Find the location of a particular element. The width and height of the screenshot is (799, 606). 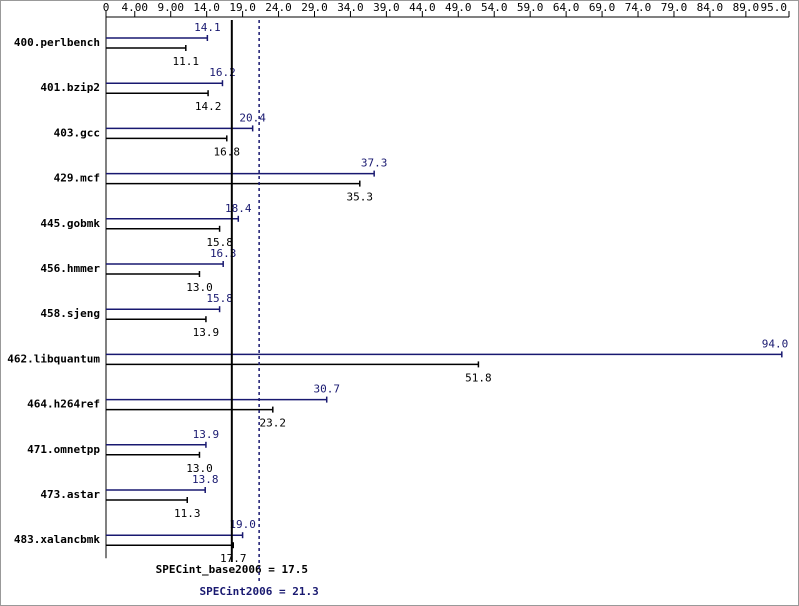

category-label: 403.gcc is located at coordinates (77, 132).